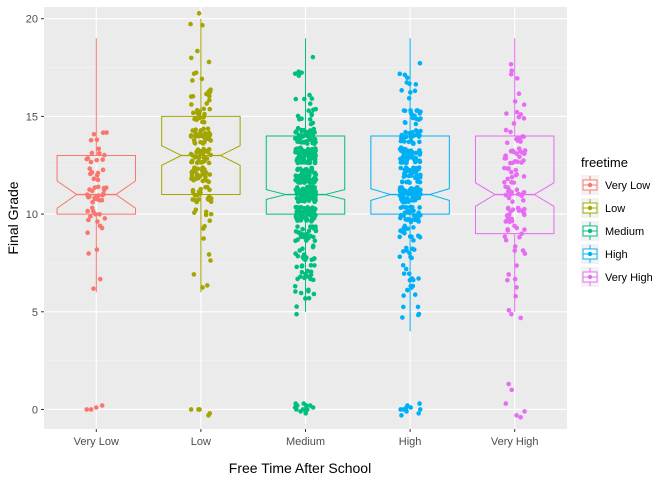 This screenshot has height=480, width=672. I want to click on y-tick-label: 0, so click(35, 410).